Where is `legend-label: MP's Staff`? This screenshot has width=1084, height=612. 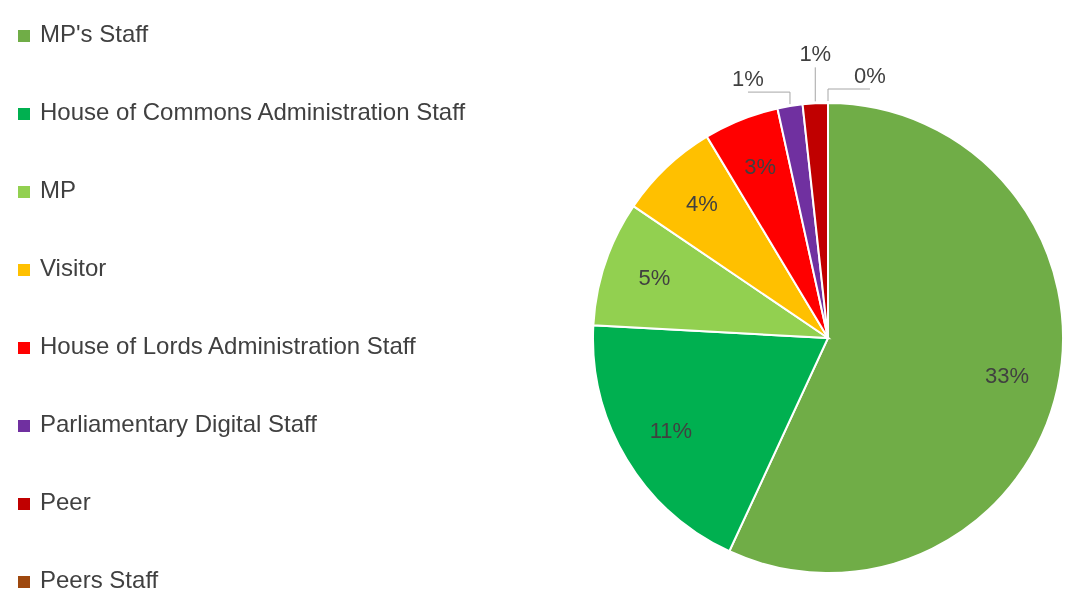
legend-label: MP's Staff is located at coordinates (94, 34).